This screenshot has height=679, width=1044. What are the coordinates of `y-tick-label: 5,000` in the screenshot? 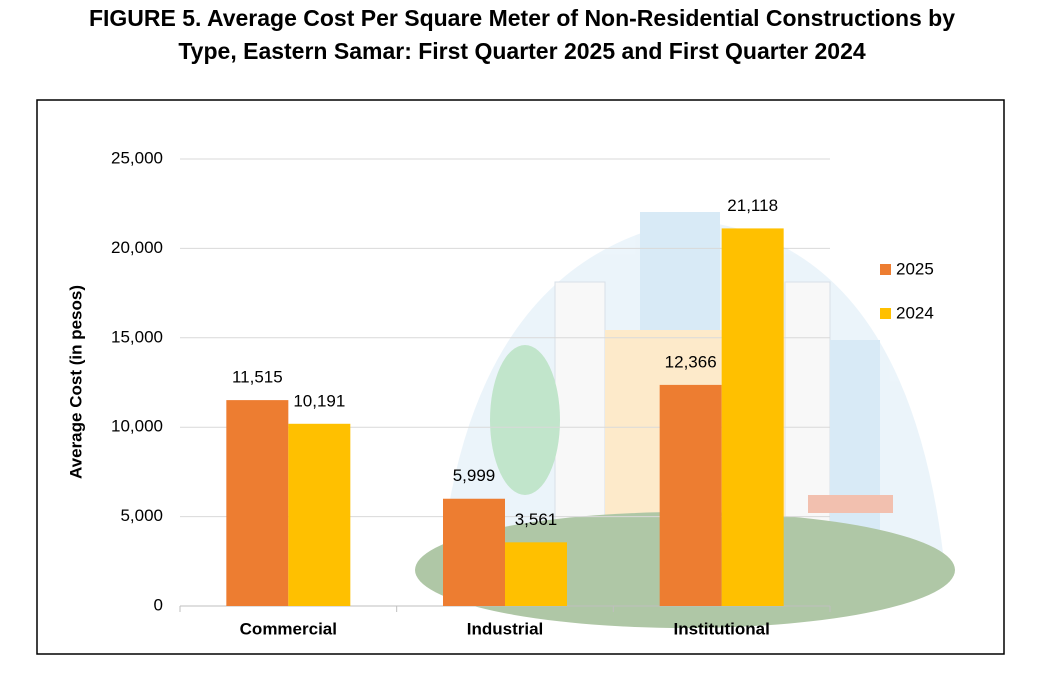 It's located at (141, 515).